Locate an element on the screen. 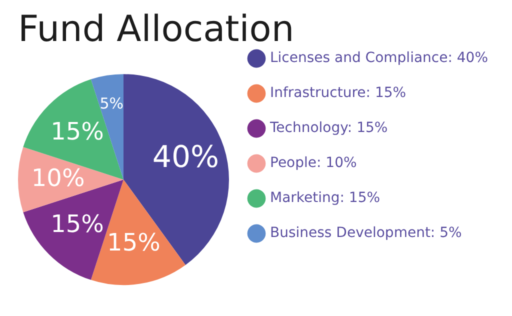  legend-label: People: 10% is located at coordinates (313, 163).